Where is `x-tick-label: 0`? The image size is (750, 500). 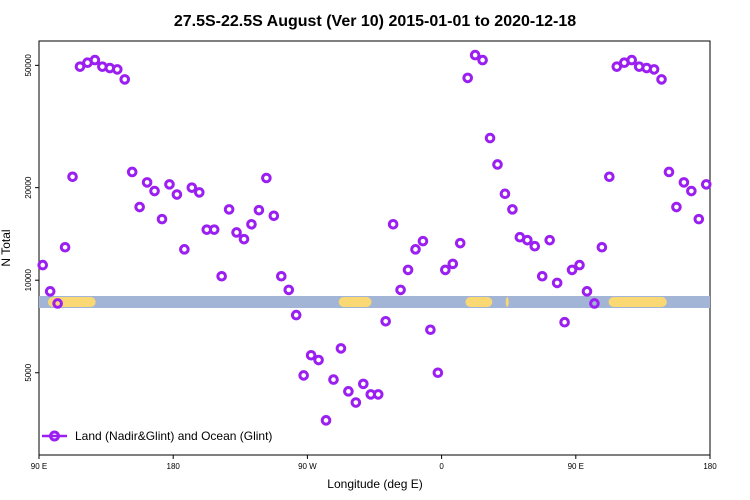 x-tick-label: 0 is located at coordinates (441, 466).